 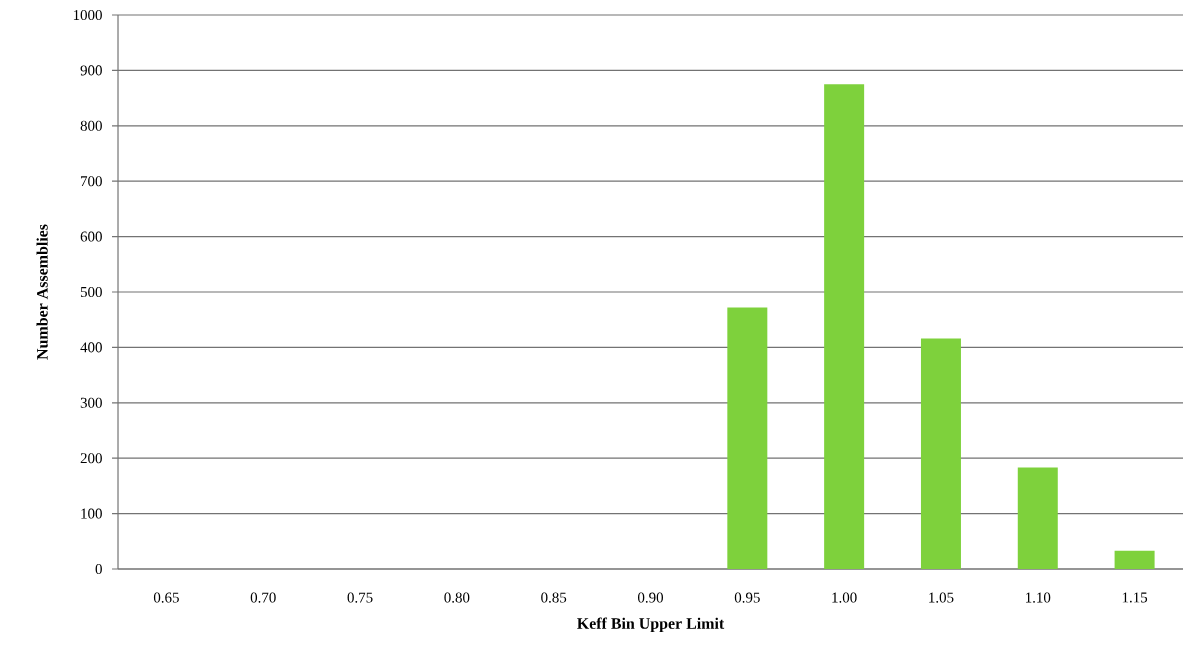 What do you see at coordinates (166, 597) in the screenshot?
I see `x-tick-label: 0.65` at bounding box center [166, 597].